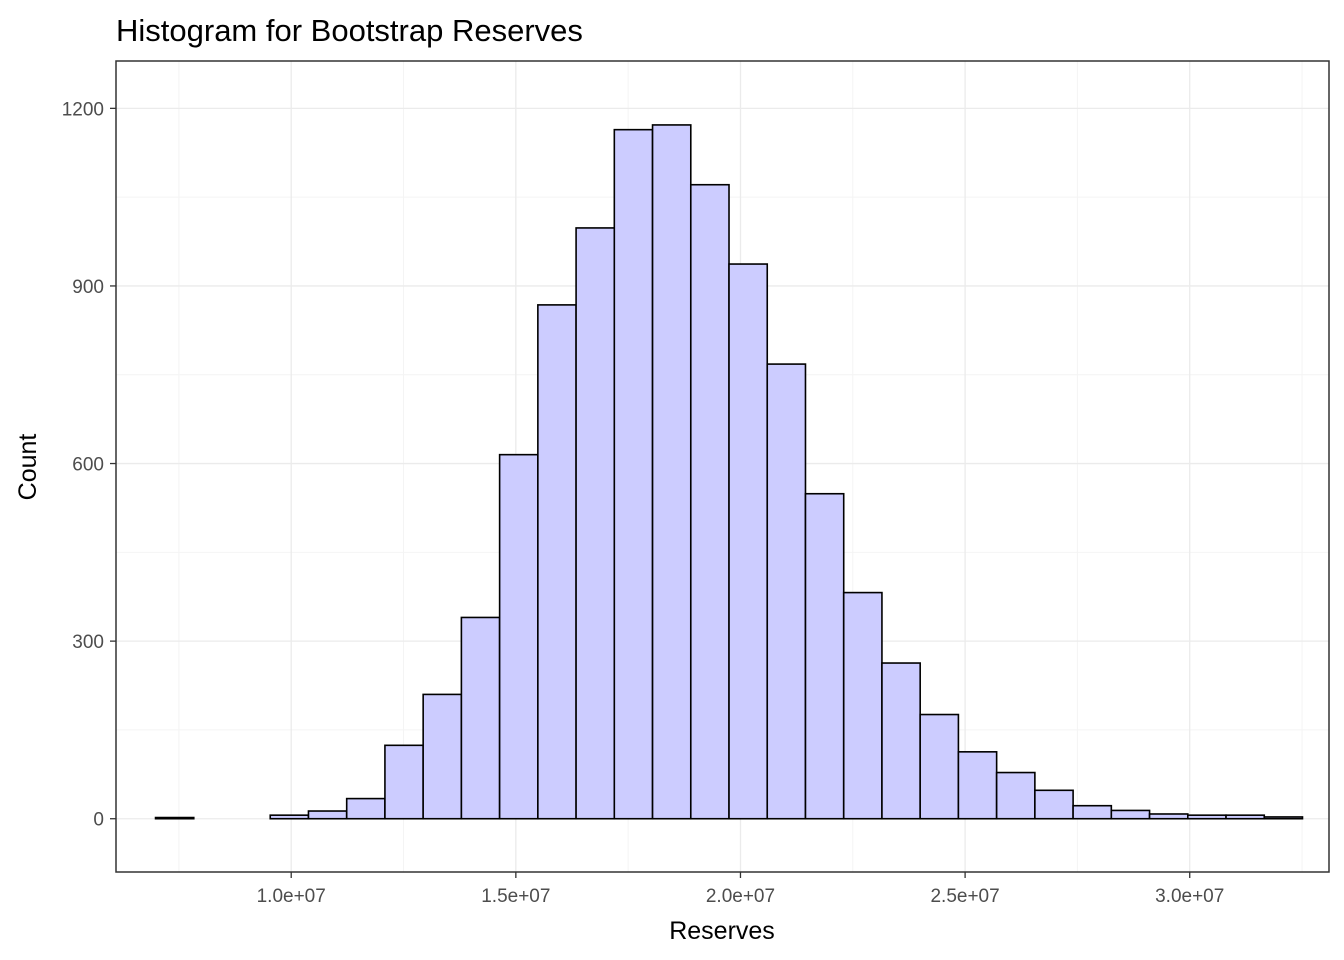 This screenshot has height=960, width=1344. Describe the element at coordinates (88, 642) in the screenshot. I see `y-tick-label: 300` at that location.